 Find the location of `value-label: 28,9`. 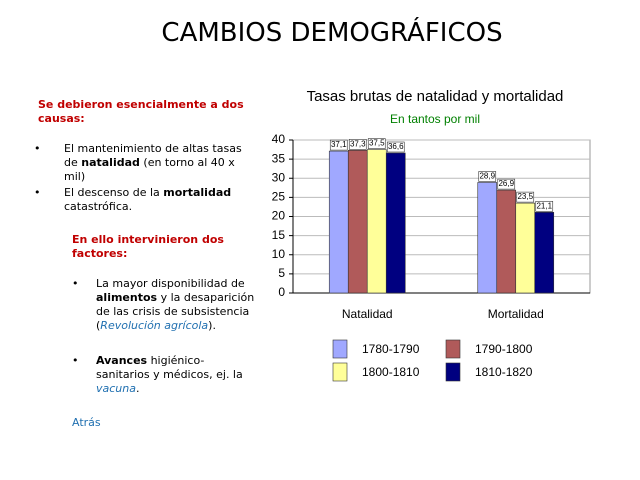

value-label: 28,9 is located at coordinates (487, 176).